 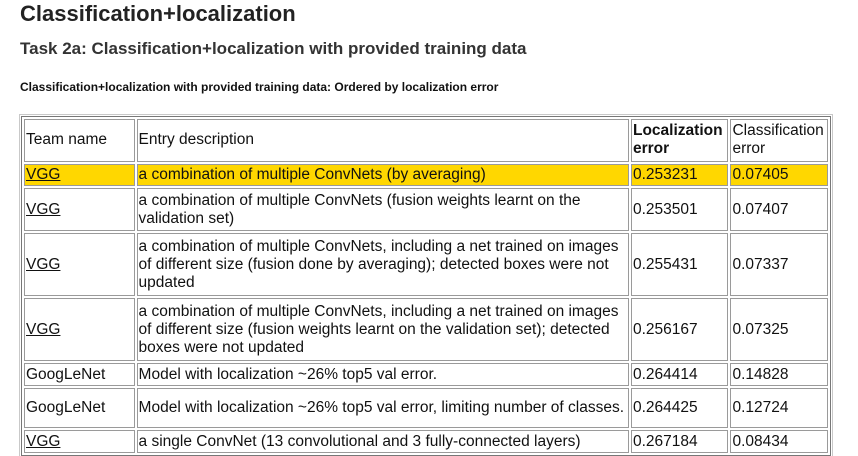 What do you see at coordinates (779, 374) in the screenshot?
I see `classification-error-cell: 0.14828` at bounding box center [779, 374].